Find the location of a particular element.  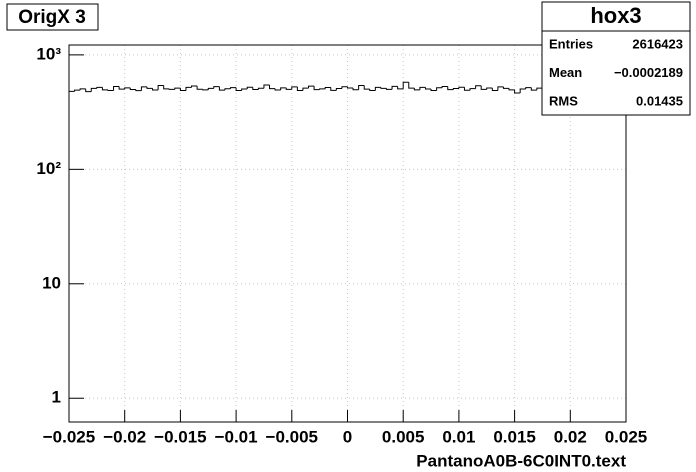

x-tick-label: −0.015 is located at coordinates (180, 436).